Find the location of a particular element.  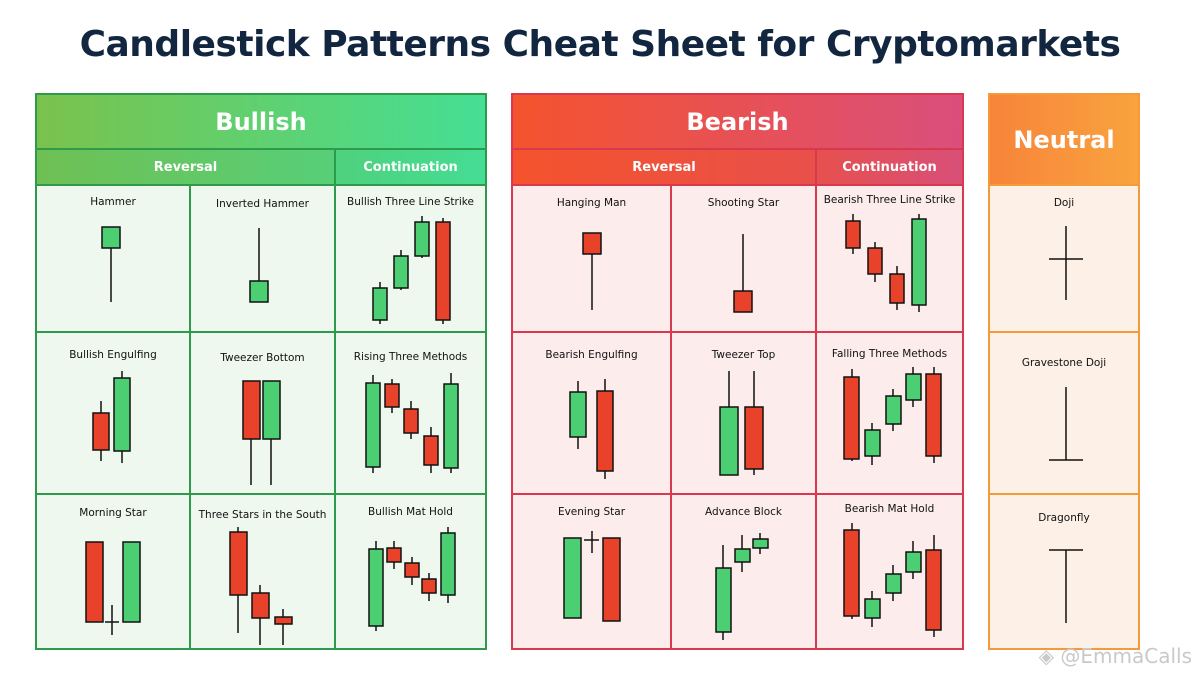

watermark: ◈ @EmmaCalls is located at coordinates (1115, 656).